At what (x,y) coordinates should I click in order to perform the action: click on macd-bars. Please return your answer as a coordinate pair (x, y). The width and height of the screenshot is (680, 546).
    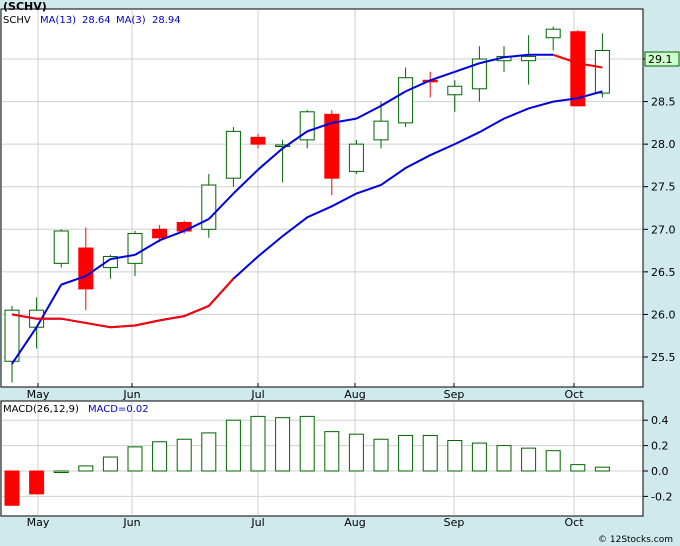
    Looking at the image, I should click on (307, 460).